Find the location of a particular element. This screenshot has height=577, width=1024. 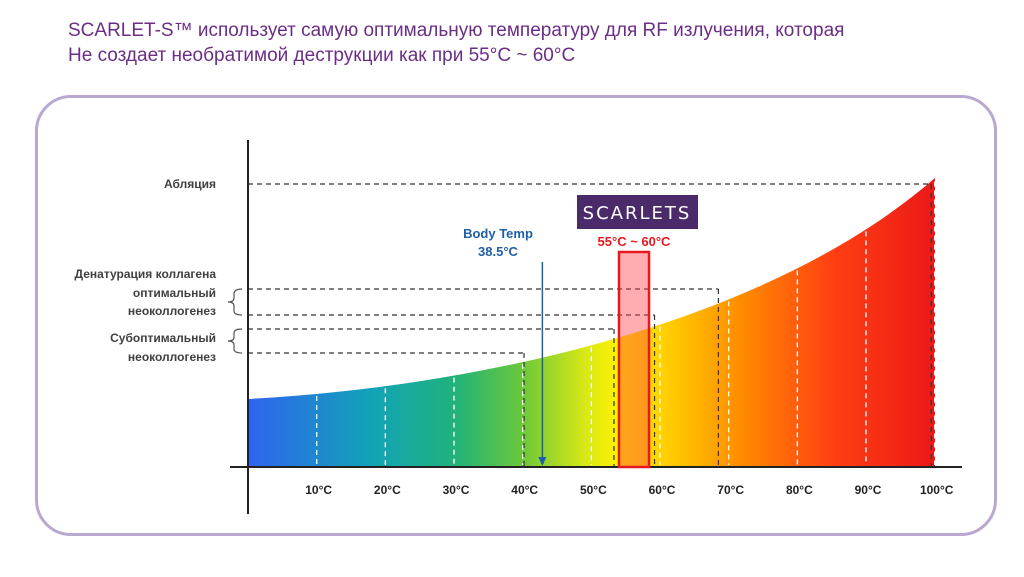

scarlet-logo is located at coordinates (637, 212).